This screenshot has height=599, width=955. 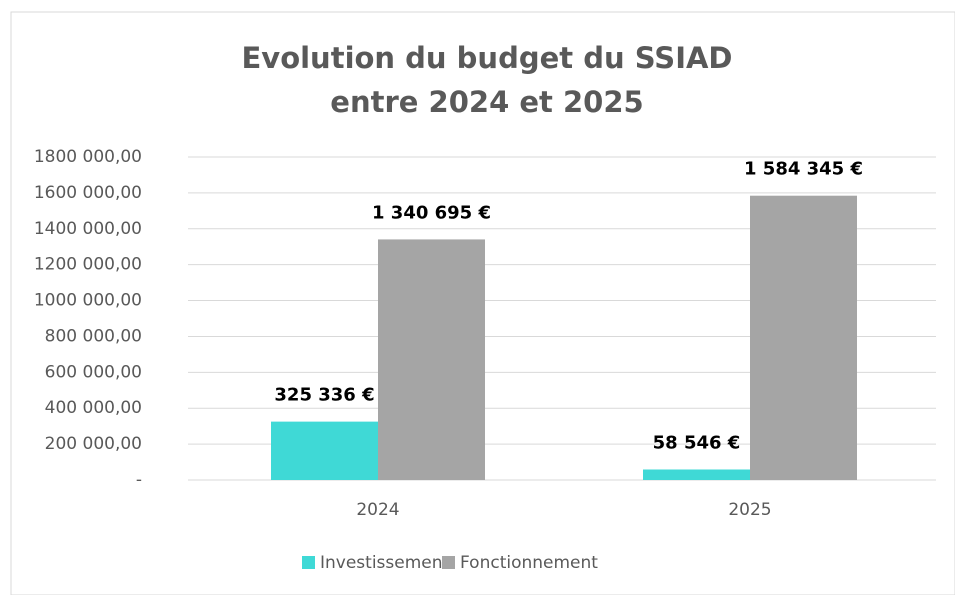 What do you see at coordinates (377, 510) in the screenshot?
I see `x-tick-label: 2024` at bounding box center [377, 510].